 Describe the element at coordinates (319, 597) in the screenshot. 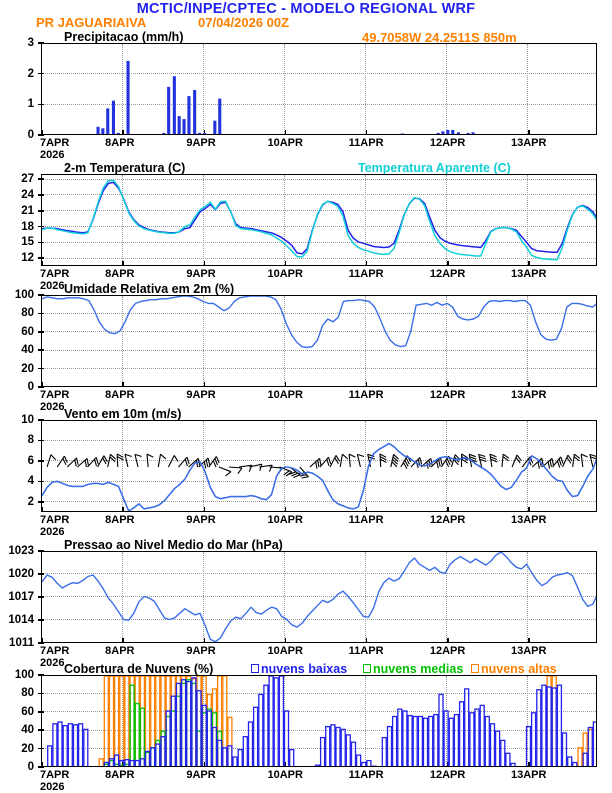

I see `plot-area-pressure` at that location.